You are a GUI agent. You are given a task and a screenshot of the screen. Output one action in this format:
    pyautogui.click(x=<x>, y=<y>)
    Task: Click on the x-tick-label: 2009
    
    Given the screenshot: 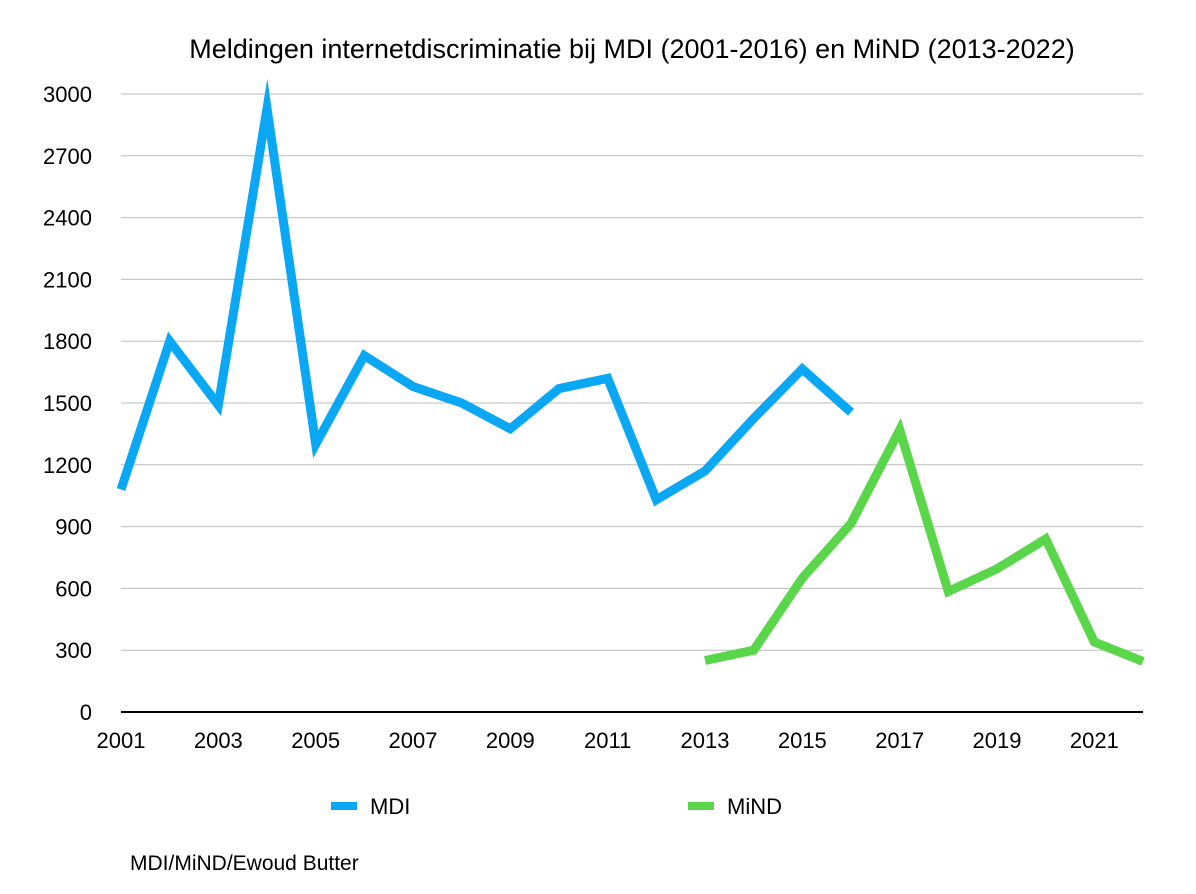 What is the action you would take?
    pyautogui.click(x=510, y=740)
    